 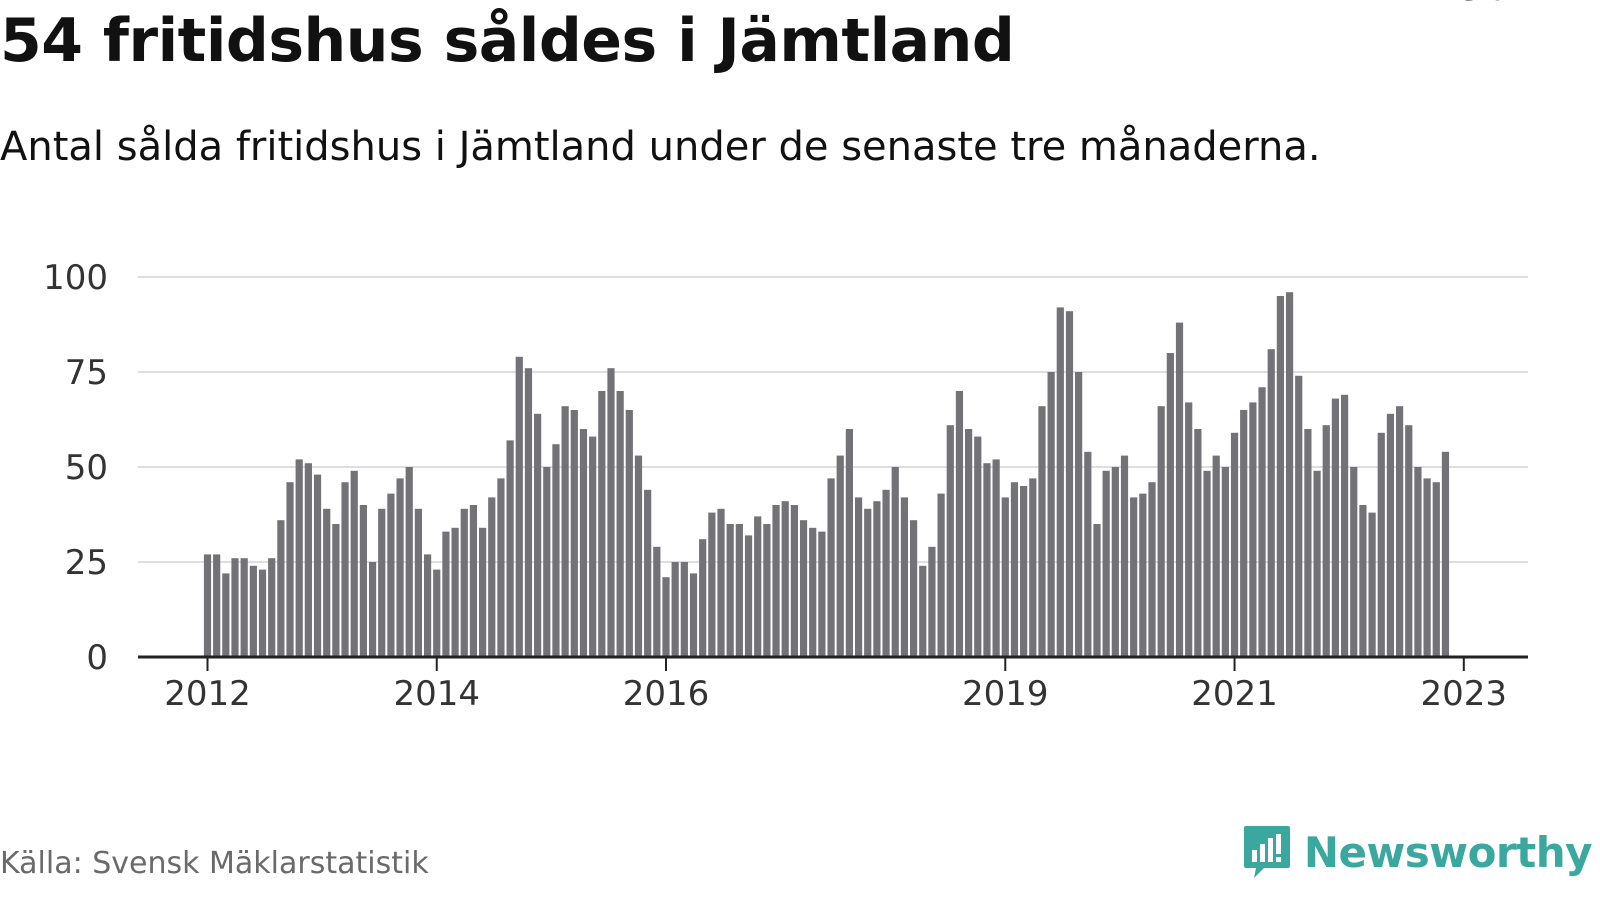 What do you see at coordinates (666, 694) in the screenshot?
I see `x-tick-label: 2016` at bounding box center [666, 694].